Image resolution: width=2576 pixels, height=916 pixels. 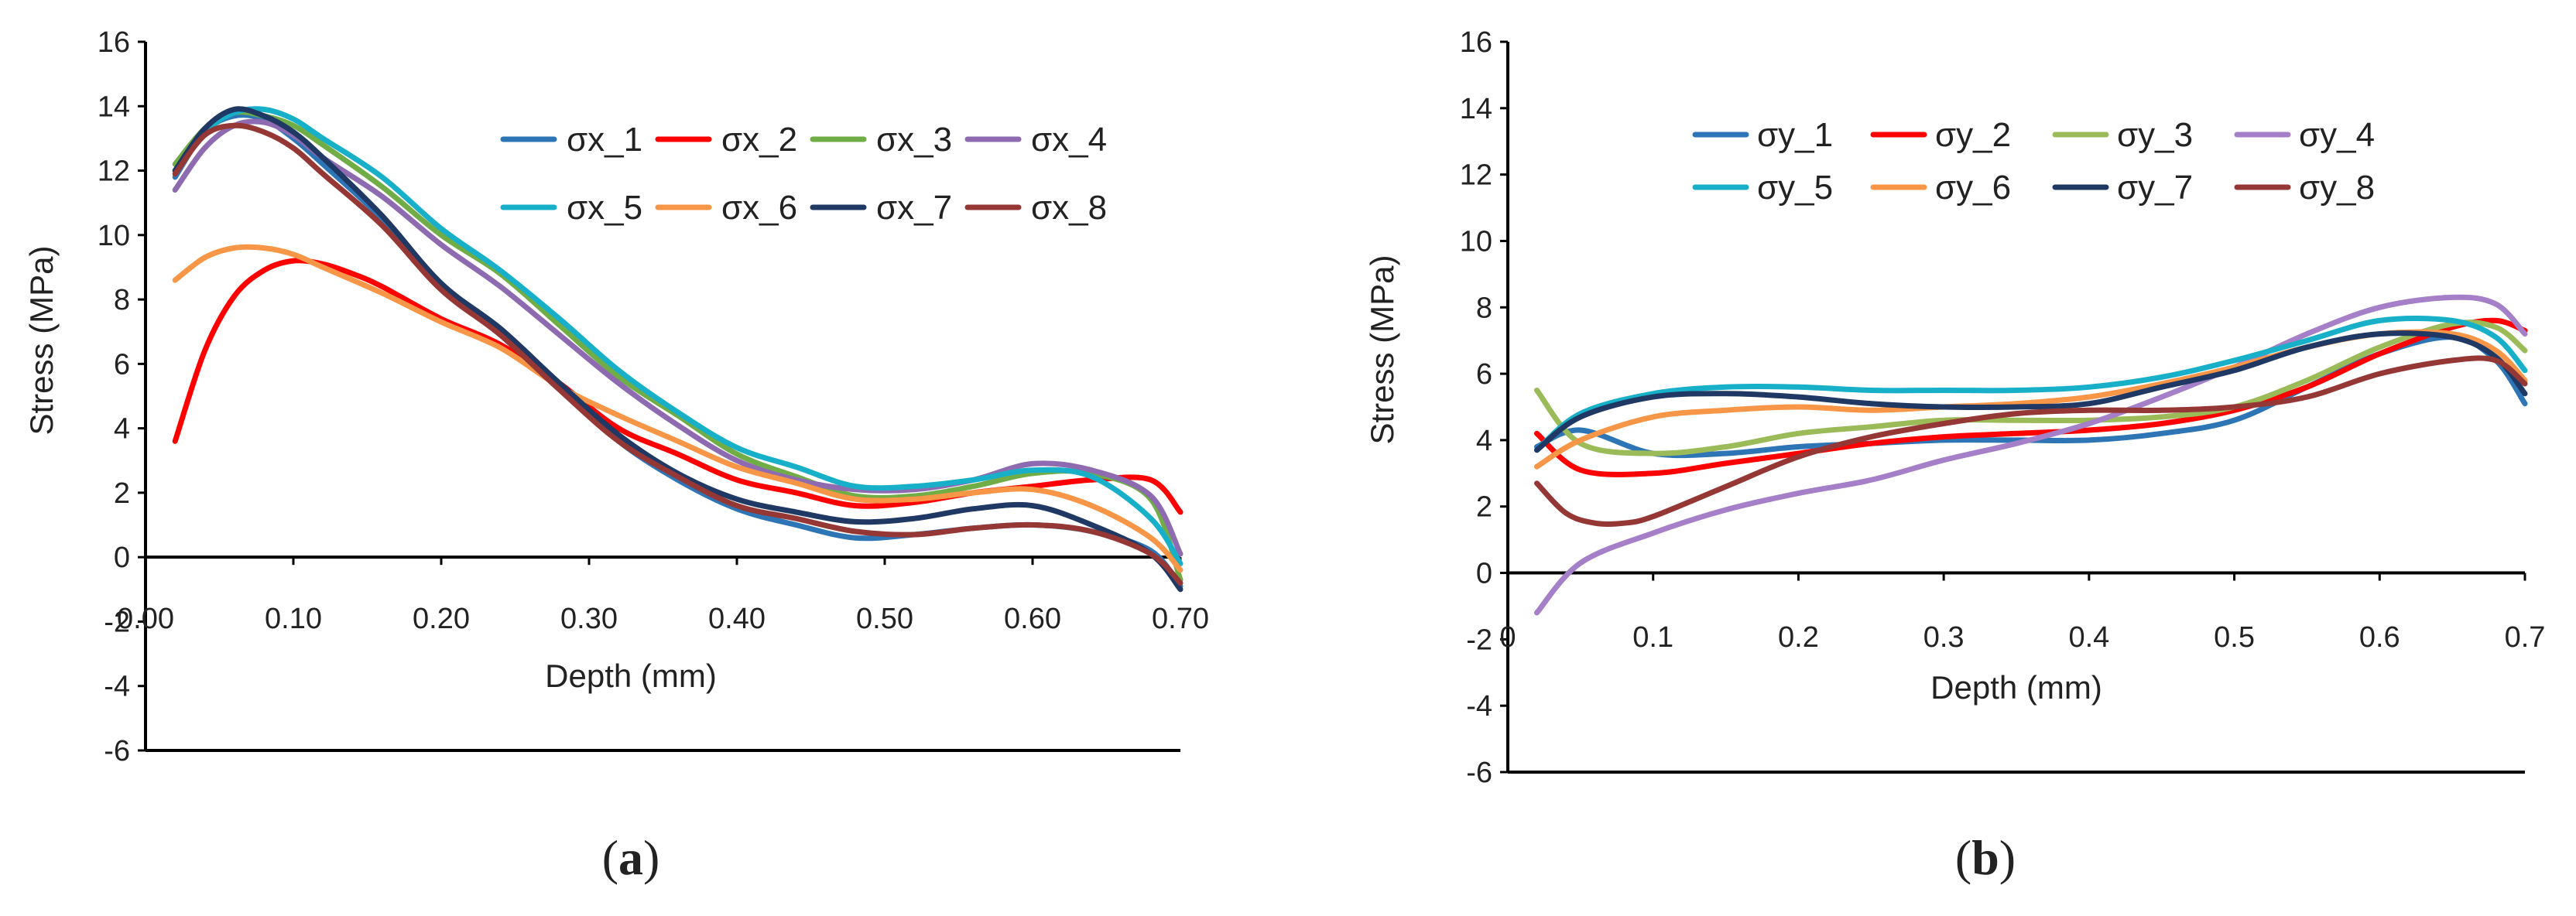 I want to click on panel-b-legend-item: σy_6, so click(x=1940, y=188).